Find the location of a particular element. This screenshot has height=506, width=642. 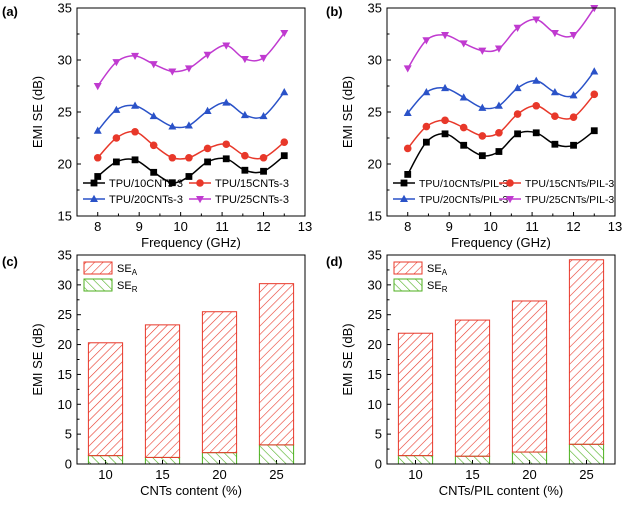

y-tick-label: 20 is located at coordinates (375, 344).